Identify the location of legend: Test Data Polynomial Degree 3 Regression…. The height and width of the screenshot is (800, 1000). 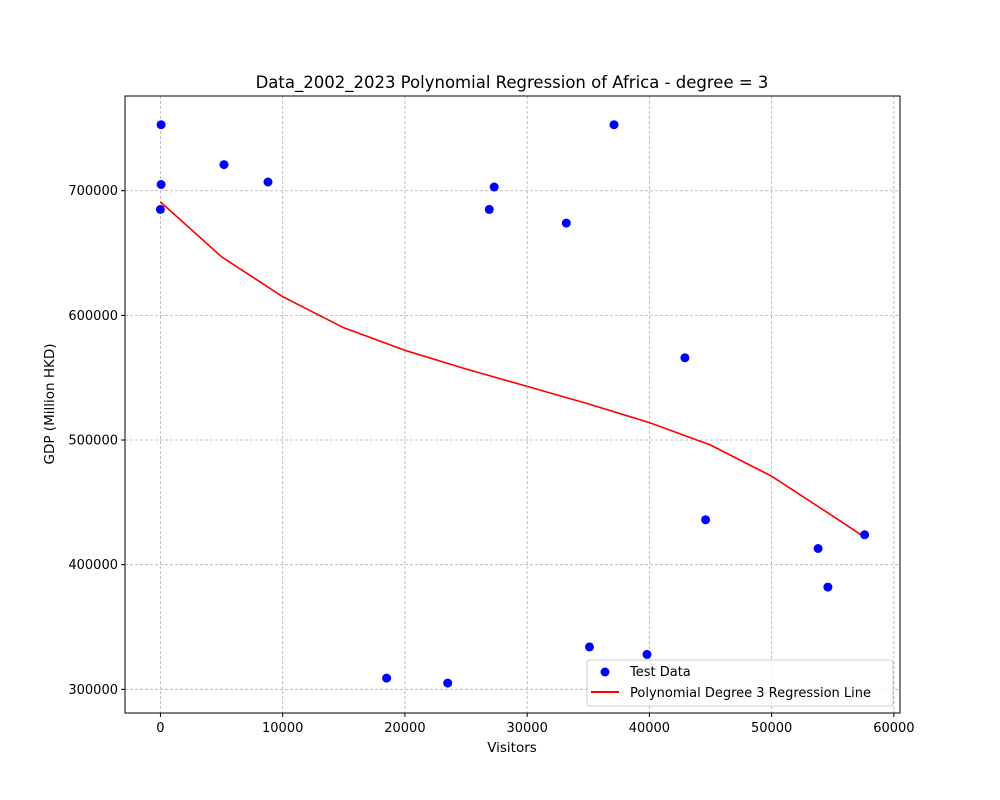
(740, 683).